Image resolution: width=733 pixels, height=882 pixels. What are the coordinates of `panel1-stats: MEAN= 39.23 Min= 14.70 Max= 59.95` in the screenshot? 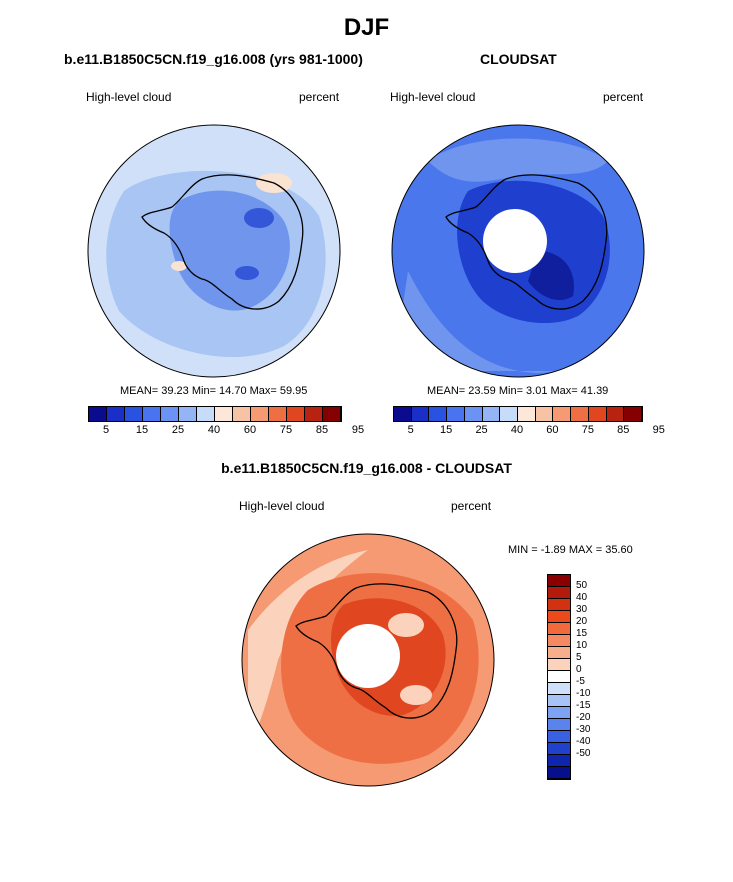 It's located at (214, 391).